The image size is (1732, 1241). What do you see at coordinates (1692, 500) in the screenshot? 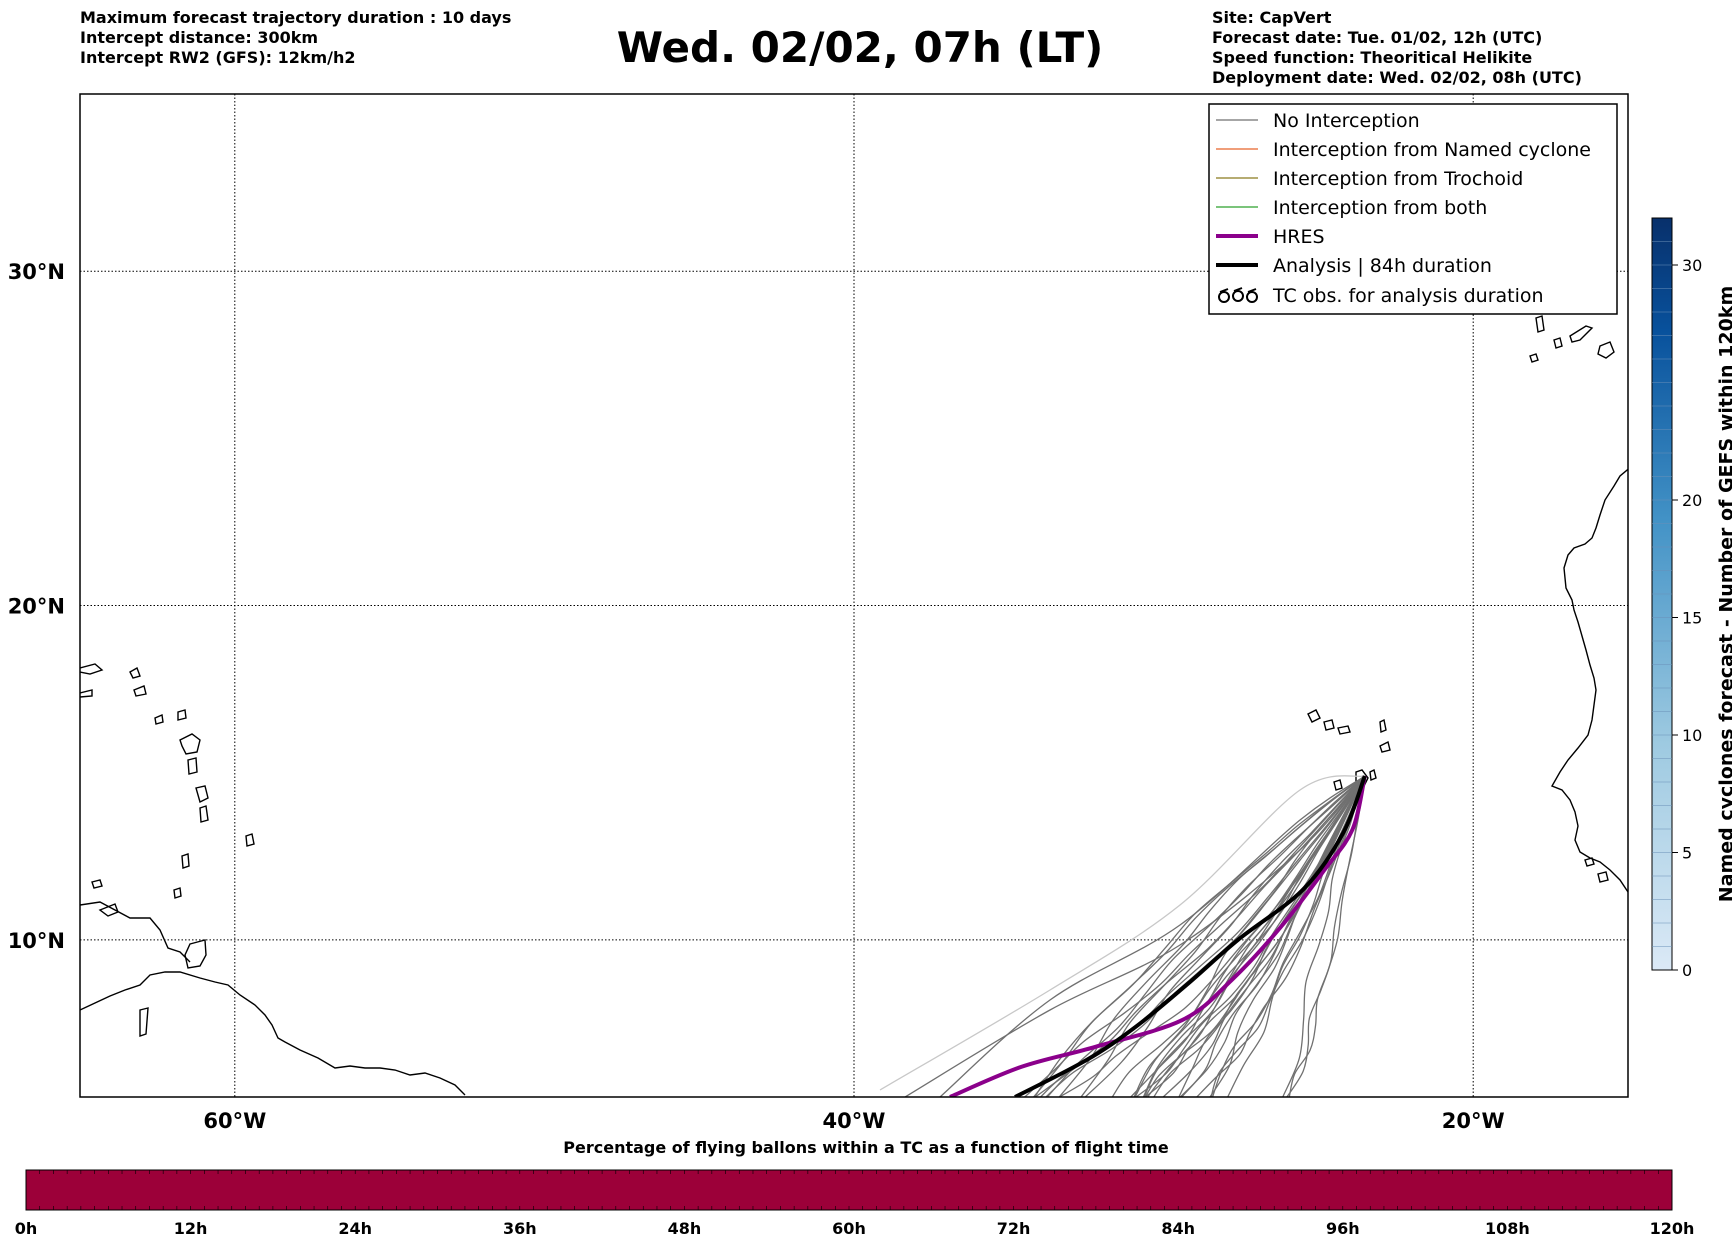
I see `colorbar-right-tick-label: 20` at bounding box center [1692, 500].